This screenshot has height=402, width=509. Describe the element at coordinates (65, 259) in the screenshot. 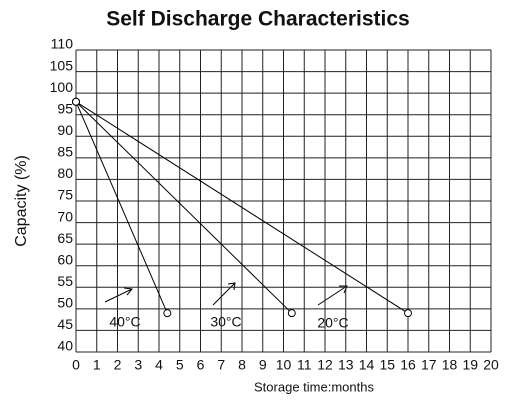

I see `y-tick-label: 60` at that location.